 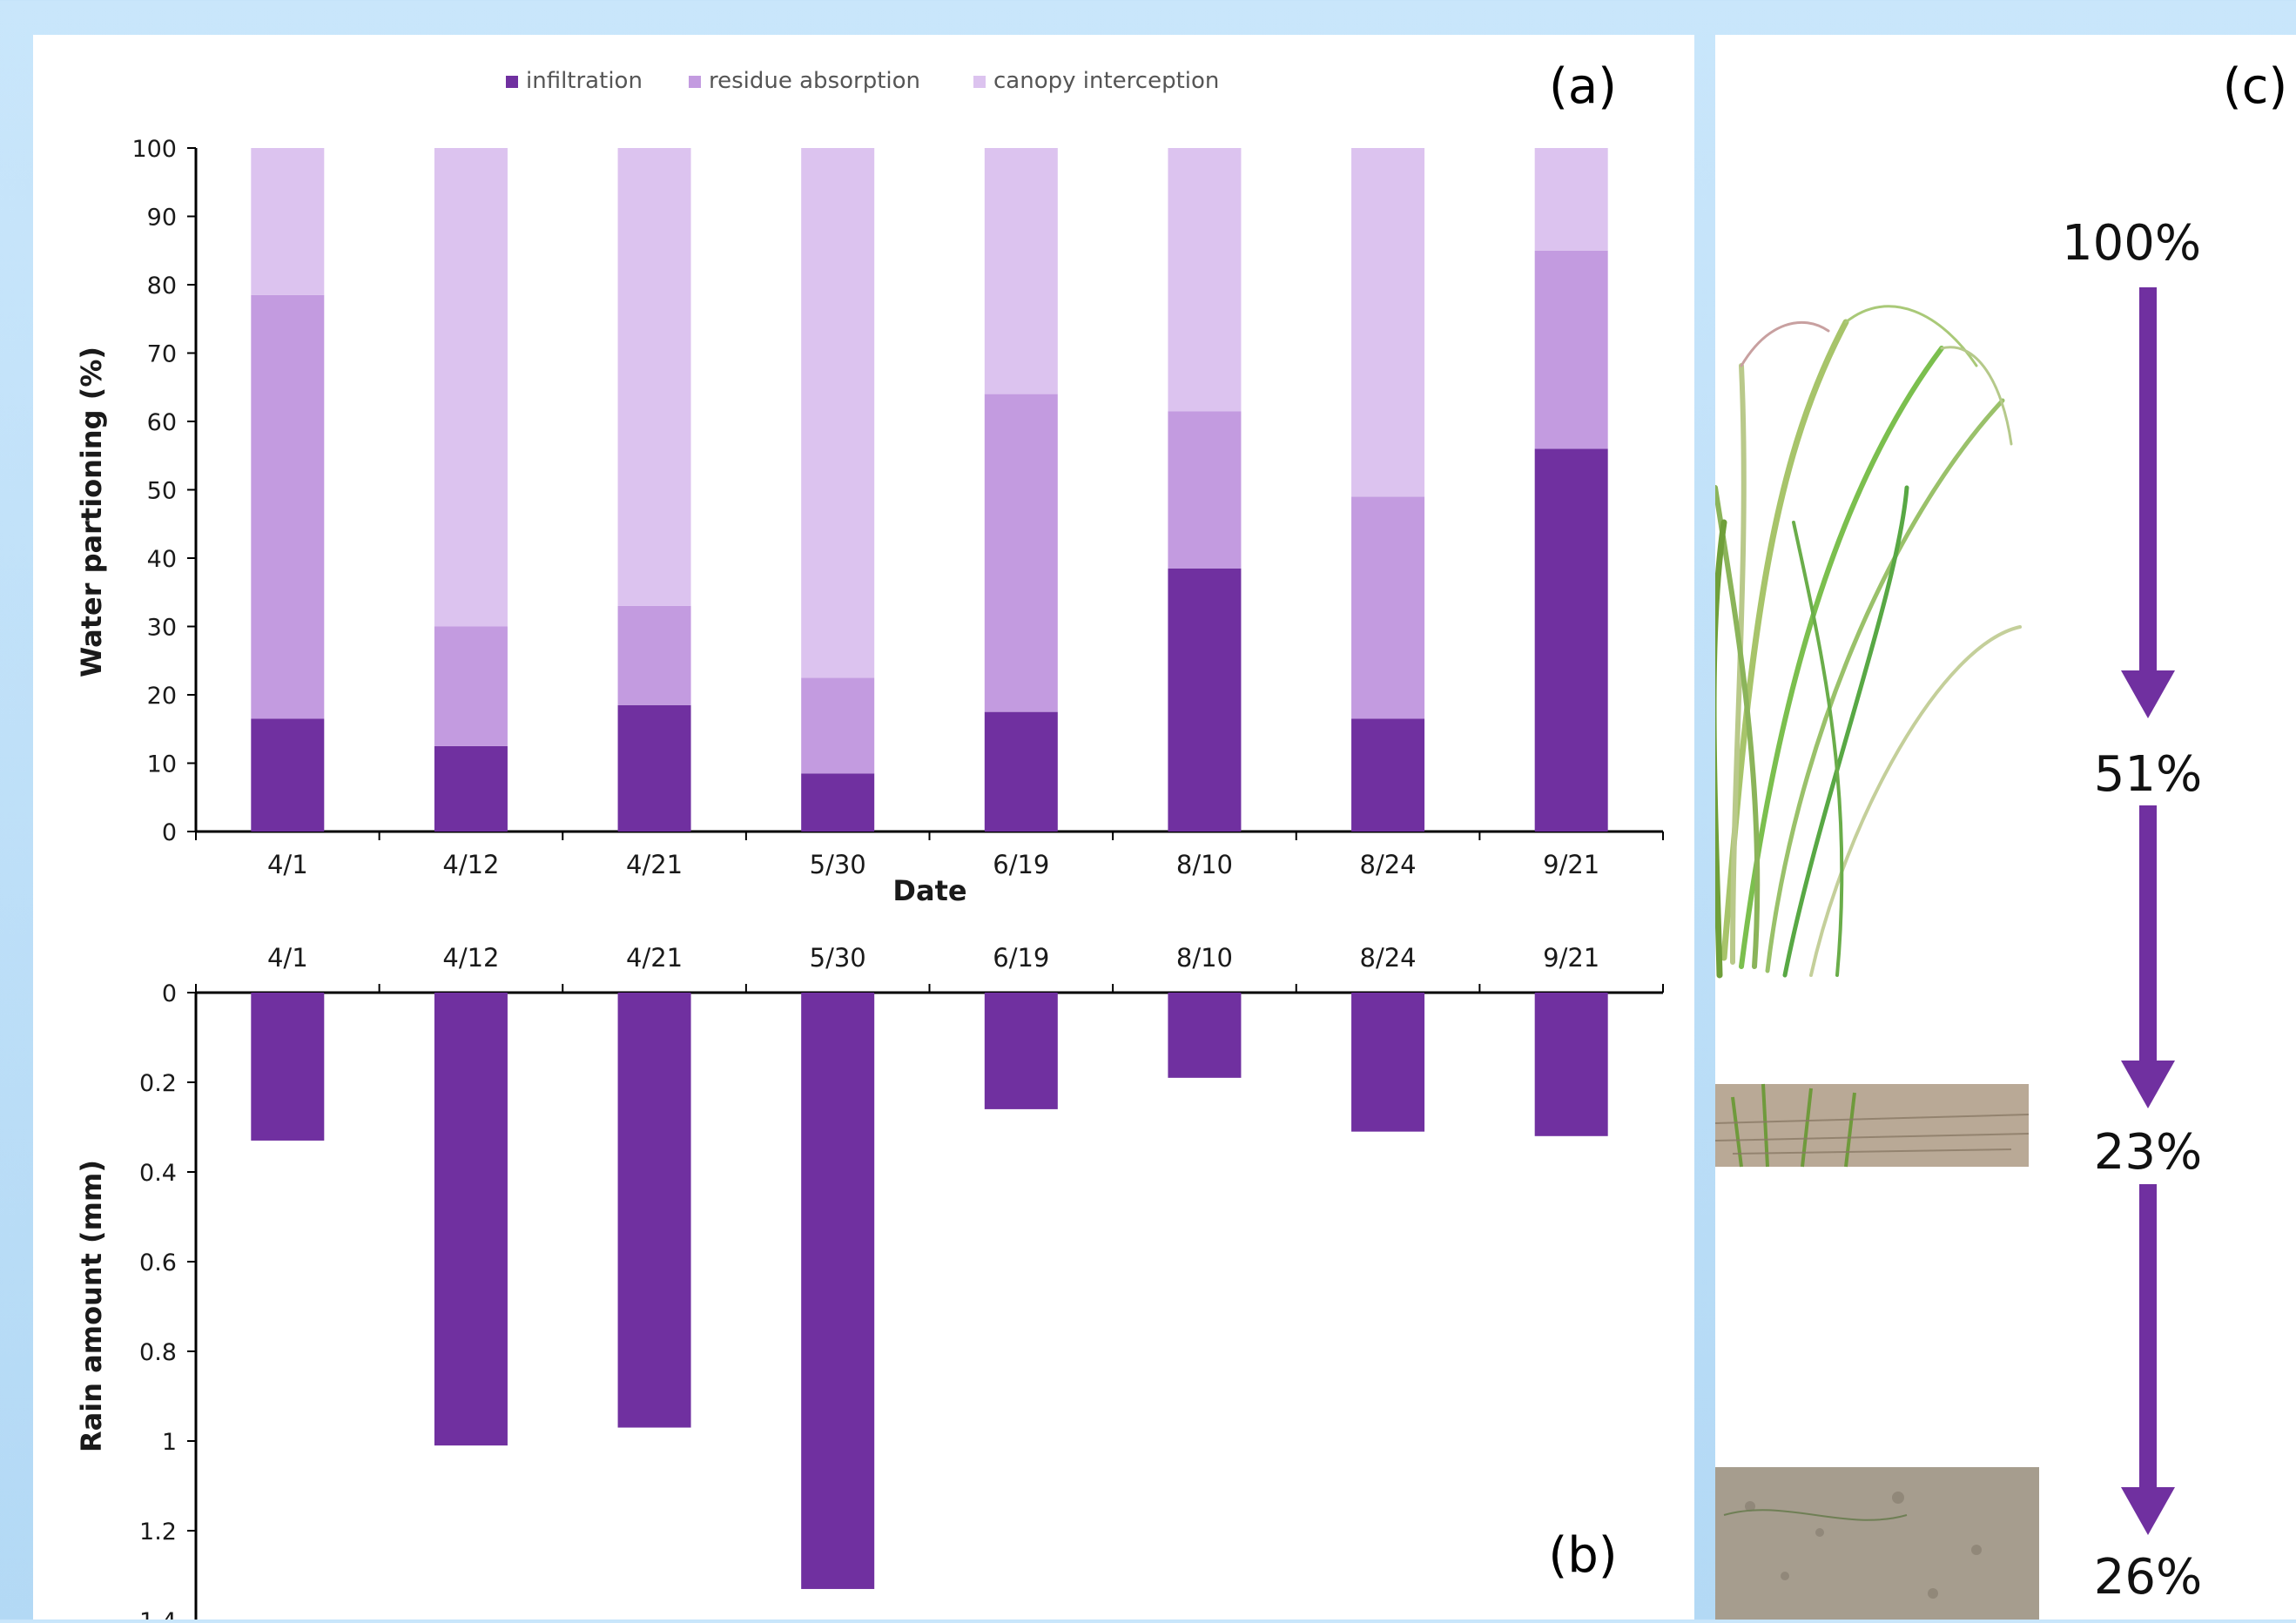 What do you see at coordinates (470, 865) in the screenshot?
I see `x-tick-label-a: 4/12` at bounding box center [470, 865].